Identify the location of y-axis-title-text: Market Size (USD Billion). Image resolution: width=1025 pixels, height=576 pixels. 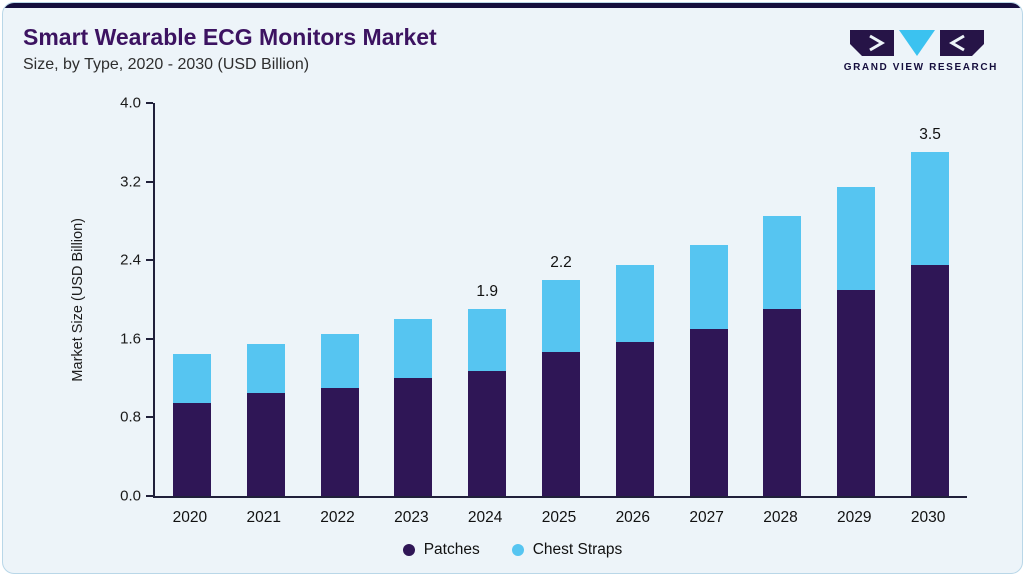
(78, 299).